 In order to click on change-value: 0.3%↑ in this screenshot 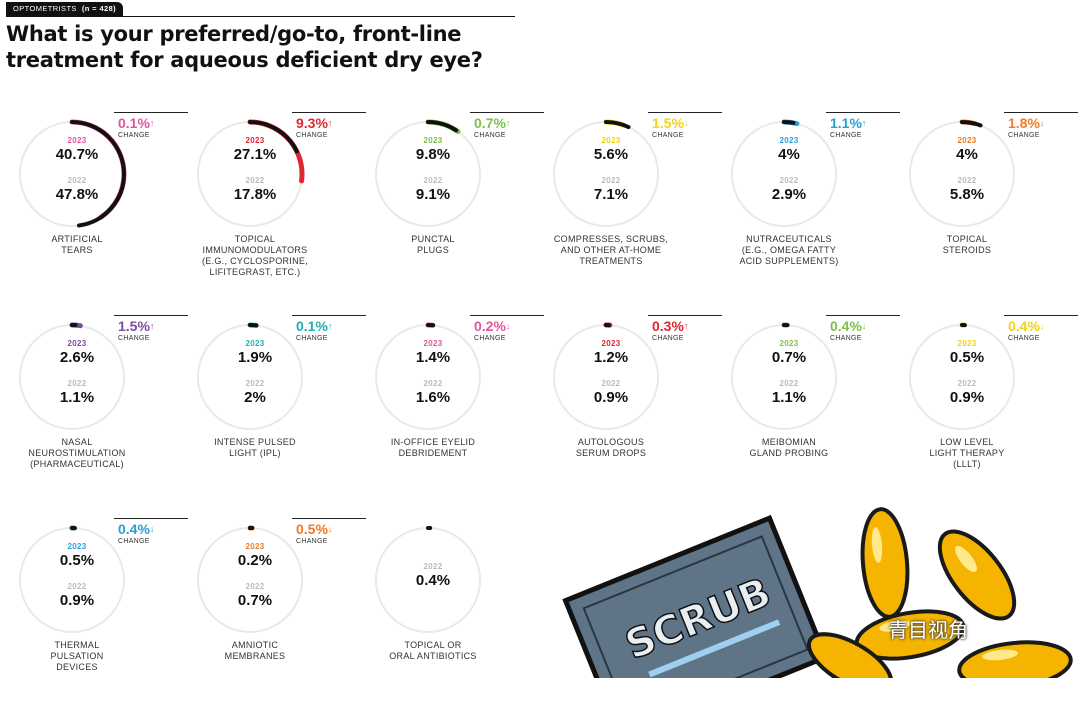, I will do `click(670, 326)`.